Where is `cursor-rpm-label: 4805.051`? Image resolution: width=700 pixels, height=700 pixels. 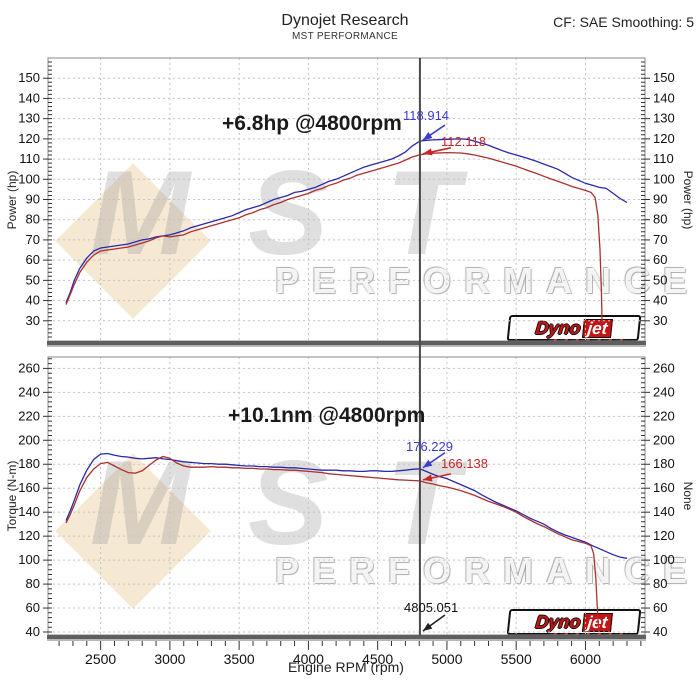 cursor-rpm-label: 4805.051 is located at coordinates (431, 607).